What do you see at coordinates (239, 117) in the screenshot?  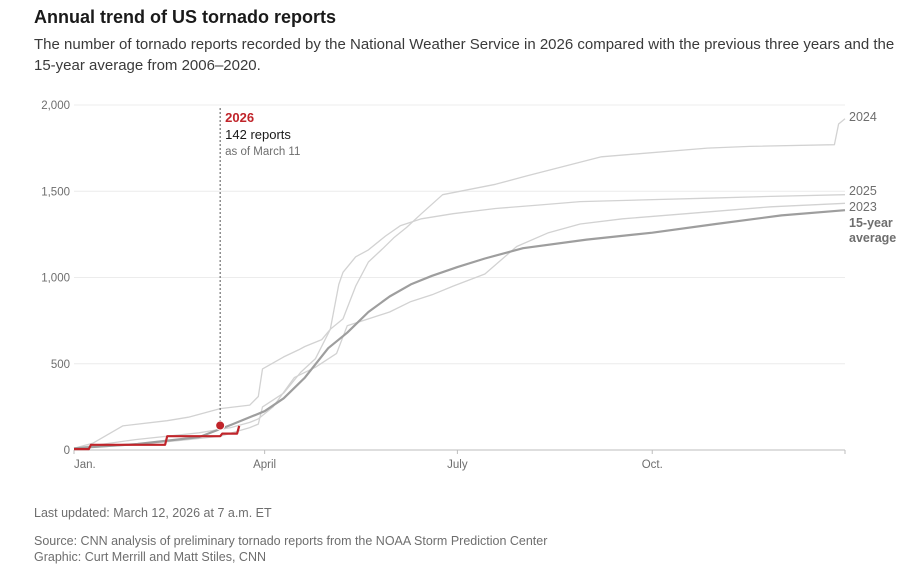 I see `annotation-year: 2026` at bounding box center [239, 117].